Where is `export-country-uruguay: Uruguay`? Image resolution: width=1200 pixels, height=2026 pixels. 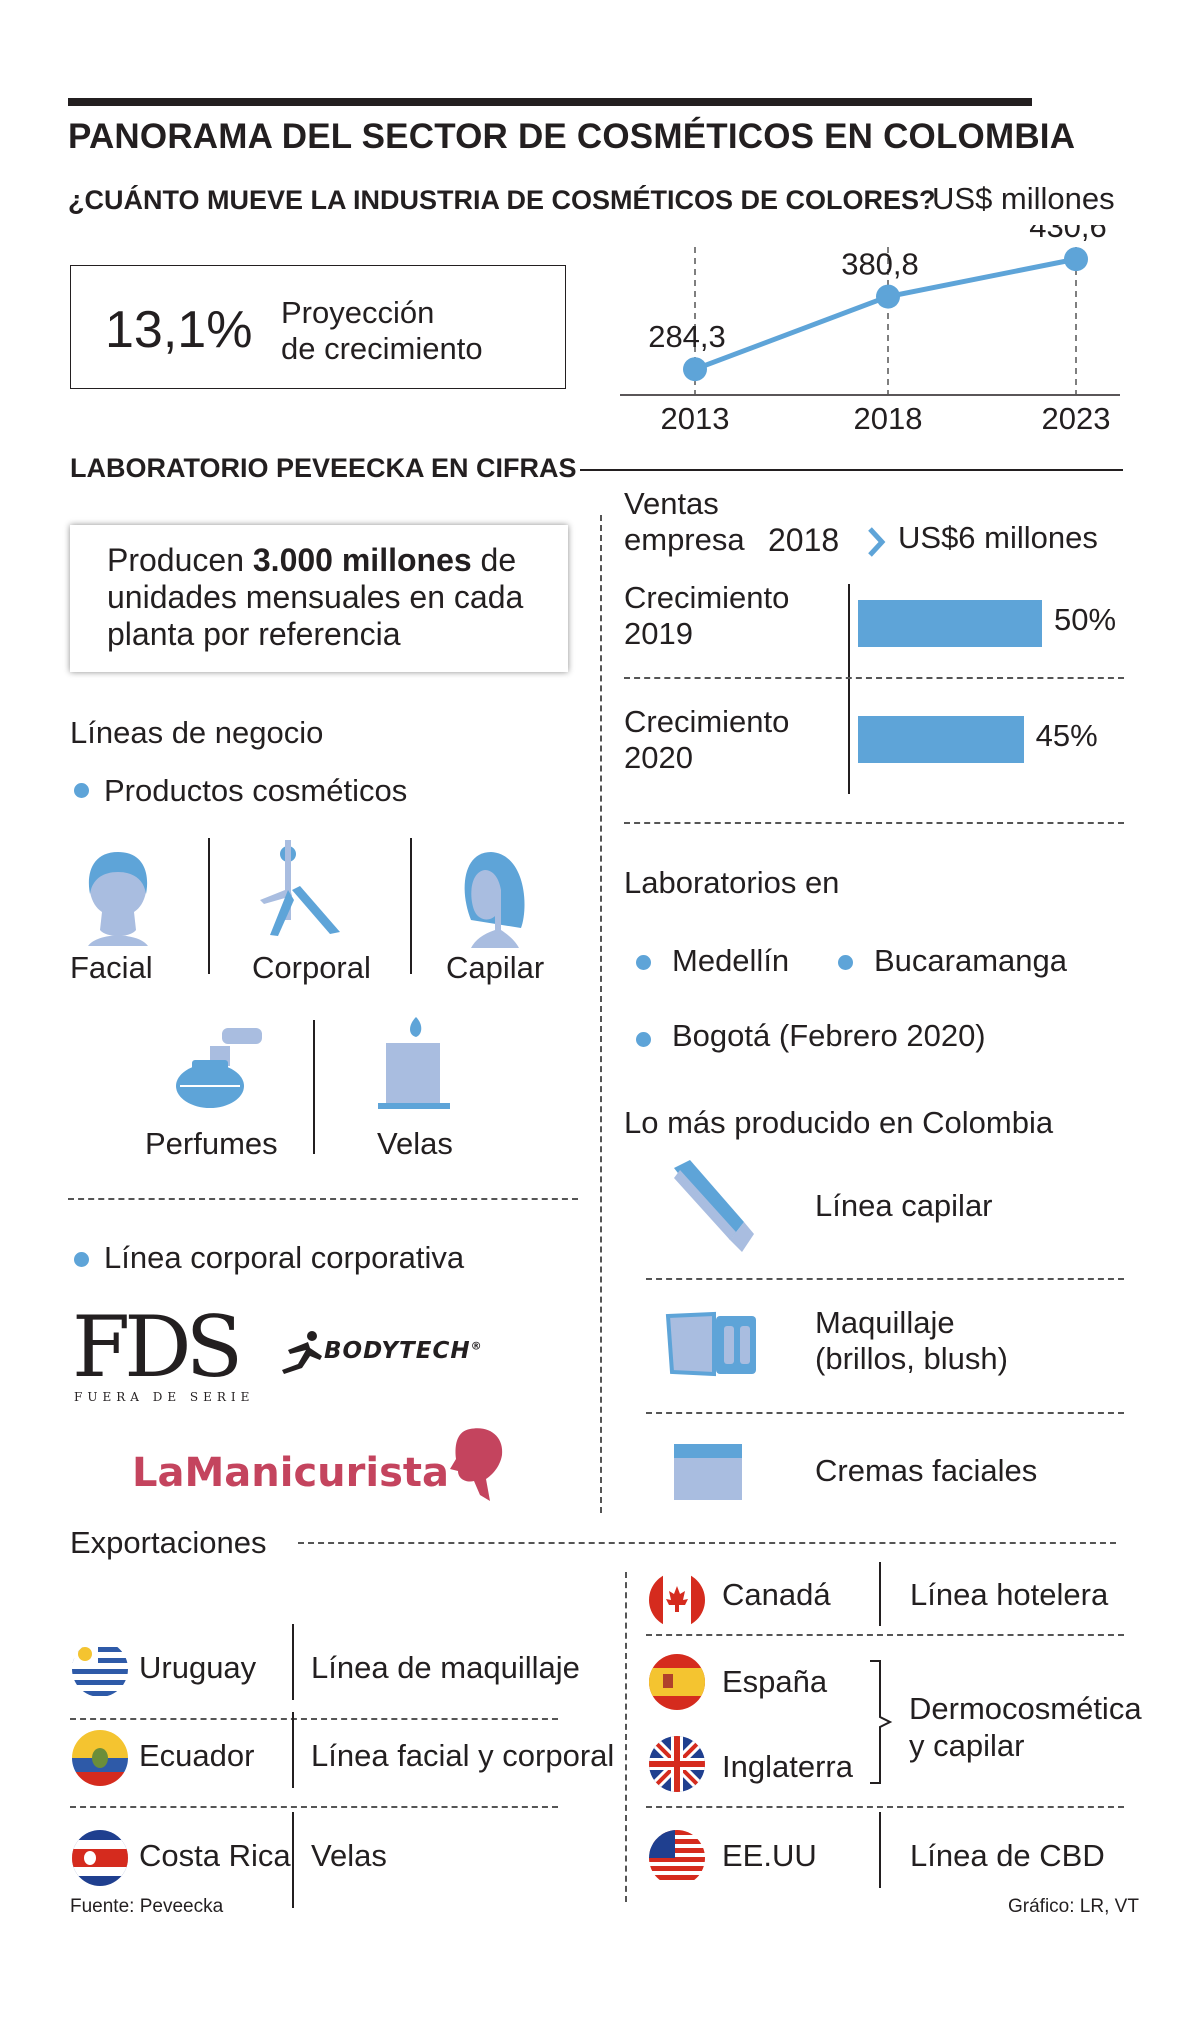
export-country-uruguay: Uruguay is located at coordinates (198, 1667).